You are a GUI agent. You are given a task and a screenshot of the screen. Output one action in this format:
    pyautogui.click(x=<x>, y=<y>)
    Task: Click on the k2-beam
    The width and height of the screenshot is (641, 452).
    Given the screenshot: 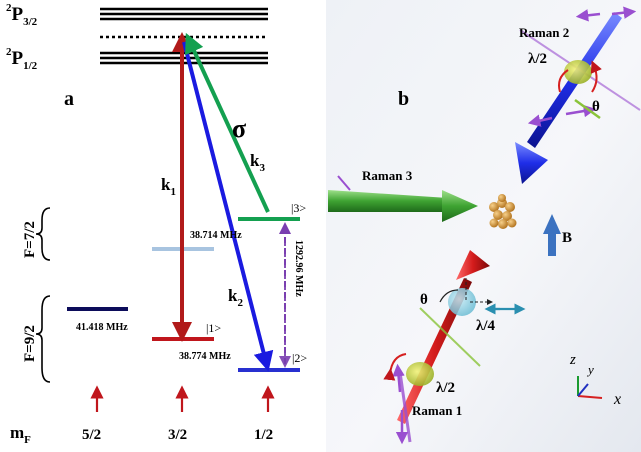 What is the action you would take?
    pyautogui.click(x=228, y=206)
    